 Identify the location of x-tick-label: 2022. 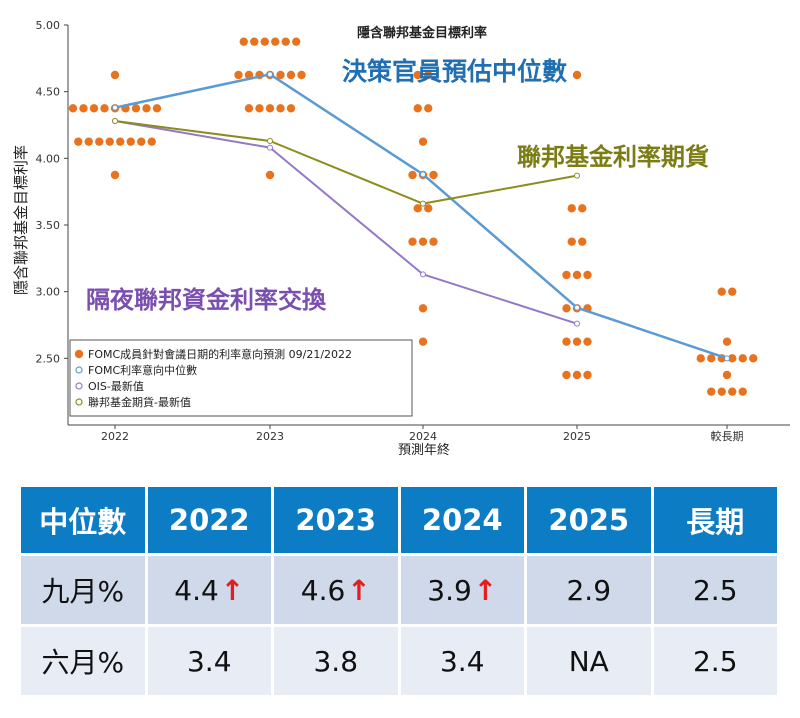
(115, 436).